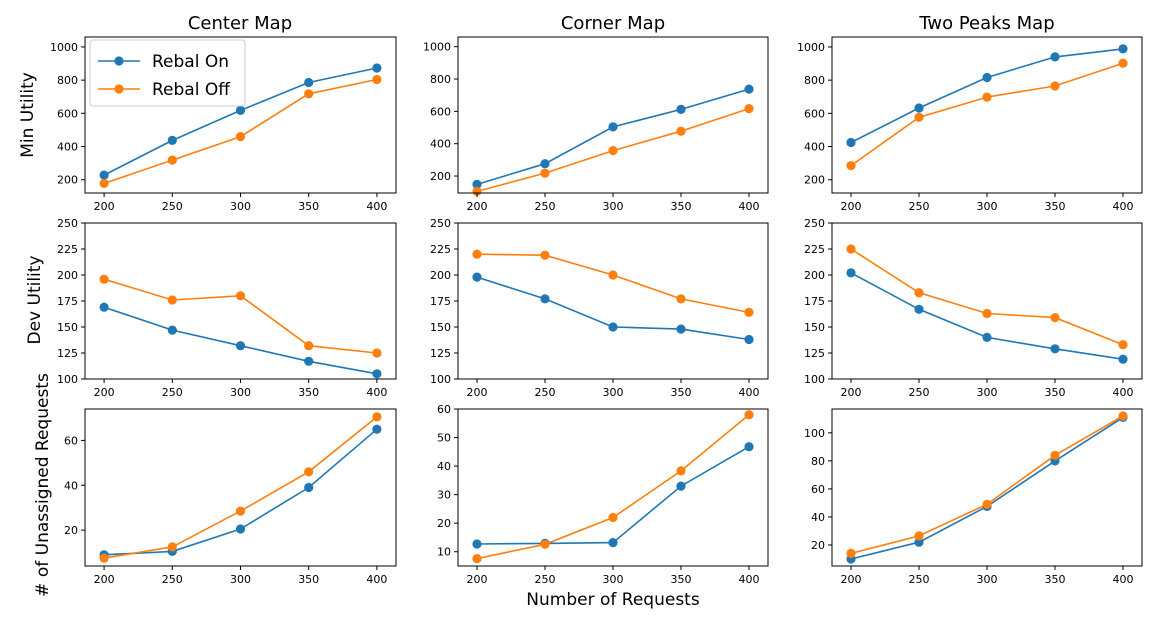  I want to click on panel-8: 200 250 300 350 400 10 20 30 40 50 60, so click(603, 494).